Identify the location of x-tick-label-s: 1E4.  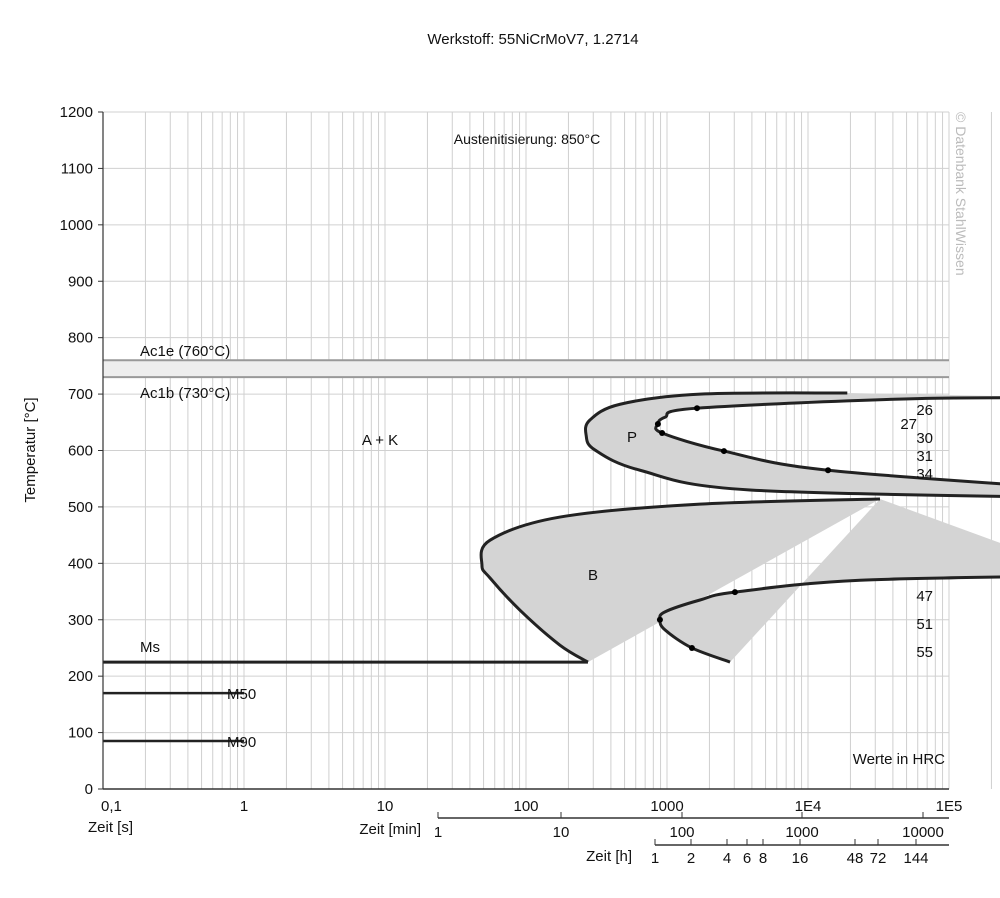
(808, 806).